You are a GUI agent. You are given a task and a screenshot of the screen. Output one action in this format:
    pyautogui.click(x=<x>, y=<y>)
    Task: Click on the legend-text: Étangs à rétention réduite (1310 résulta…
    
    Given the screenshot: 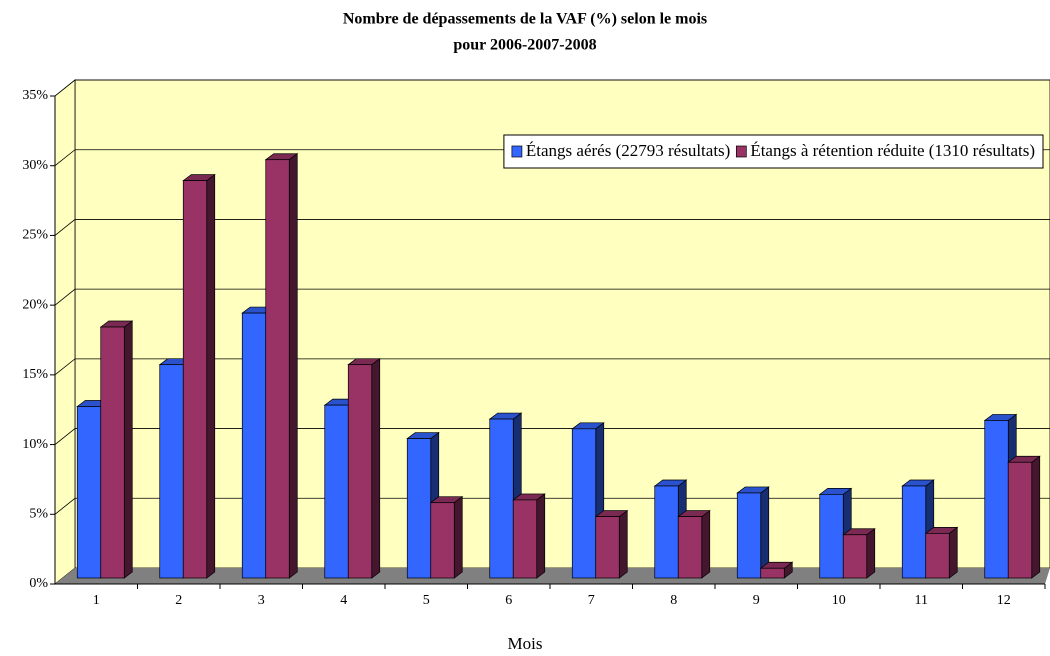 What is the action you would take?
    pyautogui.click(x=892, y=150)
    